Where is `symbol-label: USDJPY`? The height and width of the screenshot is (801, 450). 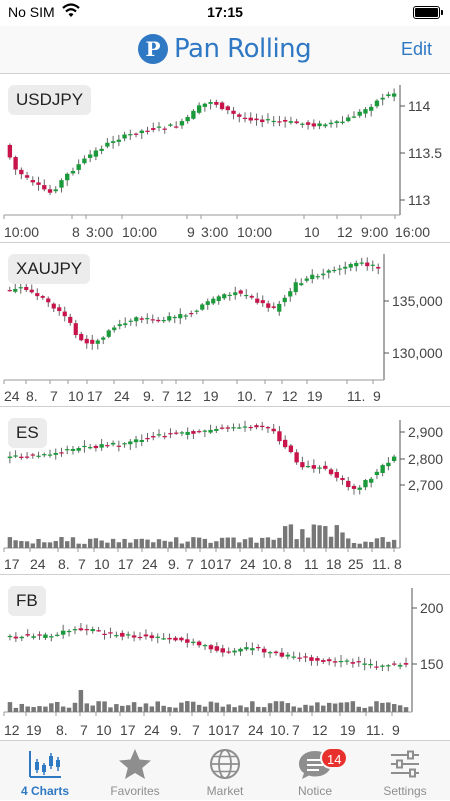
symbol-label: USDJPY is located at coordinates (50, 100).